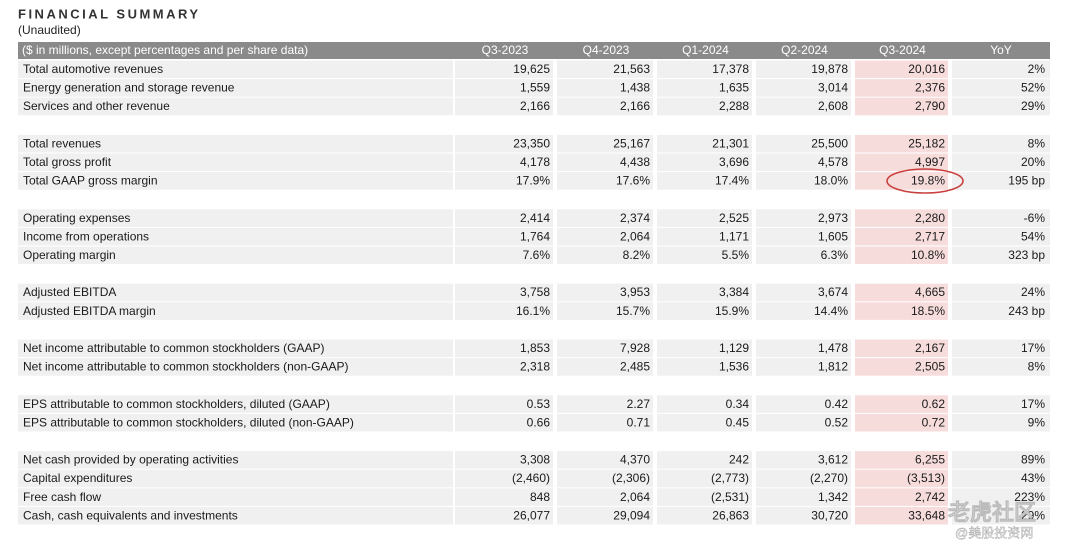 The width and height of the screenshot is (1080, 545). Describe the element at coordinates (62, 143) in the screenshot. I see `row-label: Total revenues` at that location.